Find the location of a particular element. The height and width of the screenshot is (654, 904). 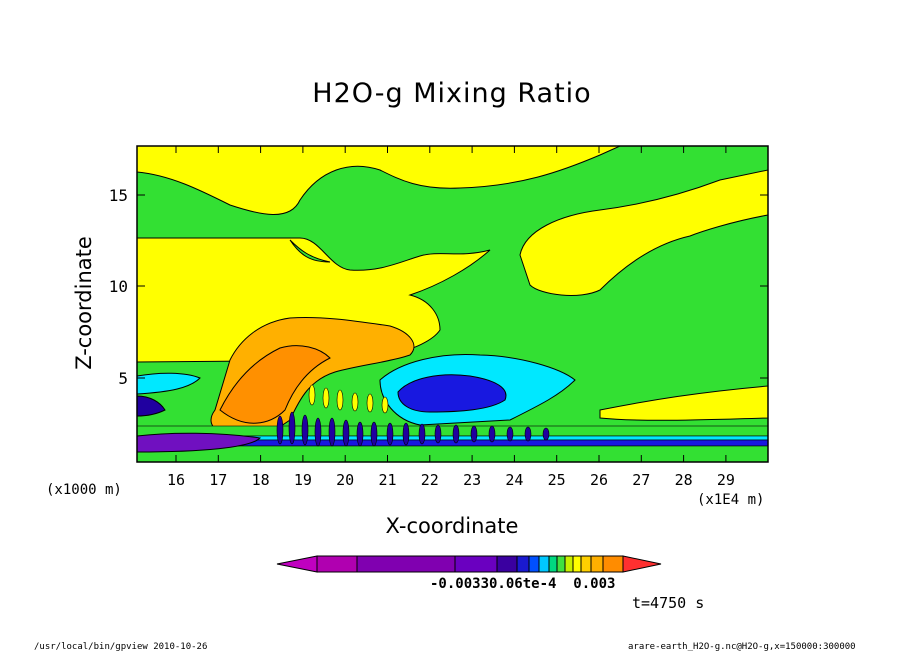

colorbar-right-arrow is located at coordinates (642, 564).